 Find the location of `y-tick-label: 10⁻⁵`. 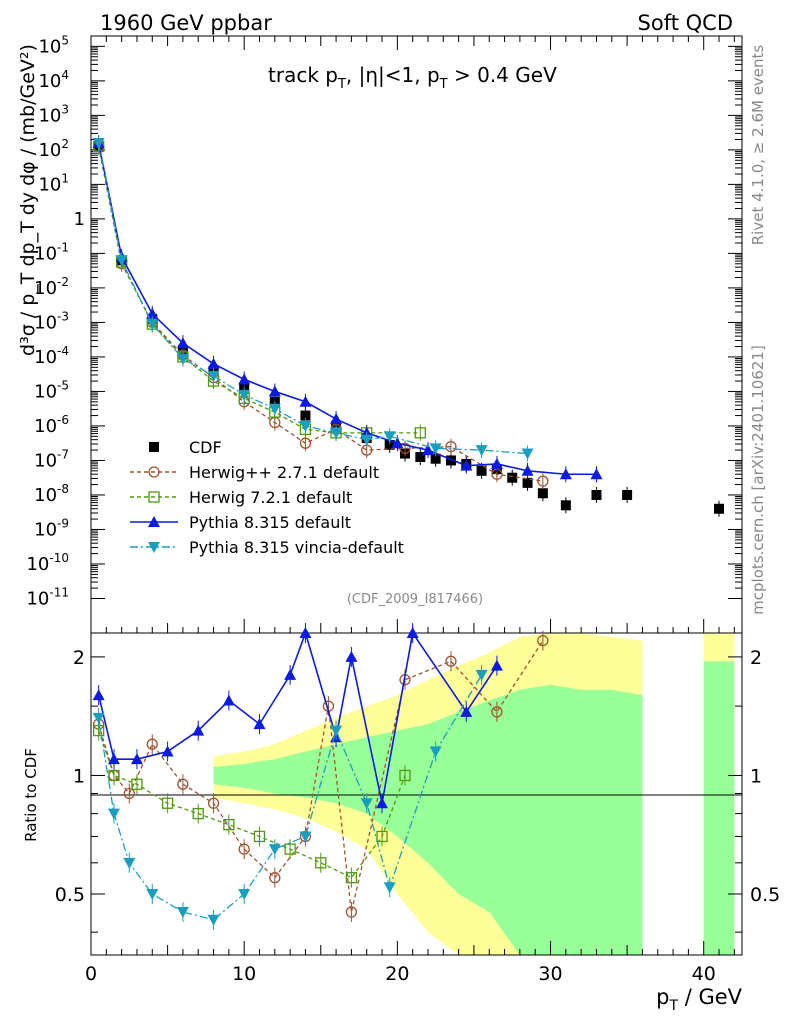

y-tick-label: 10⁻⁵ is located at coordinates (51, 390).